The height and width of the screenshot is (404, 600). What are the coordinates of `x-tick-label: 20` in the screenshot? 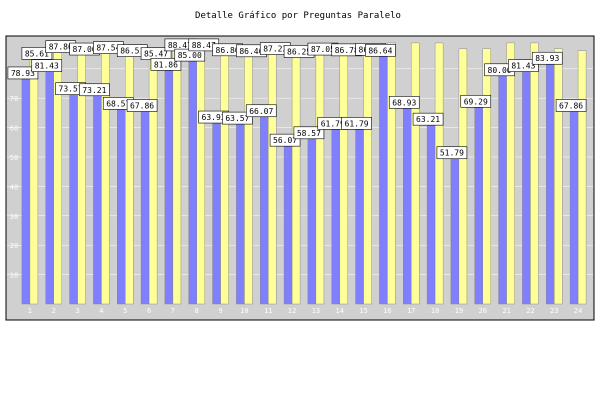 It's located at (483, 311).